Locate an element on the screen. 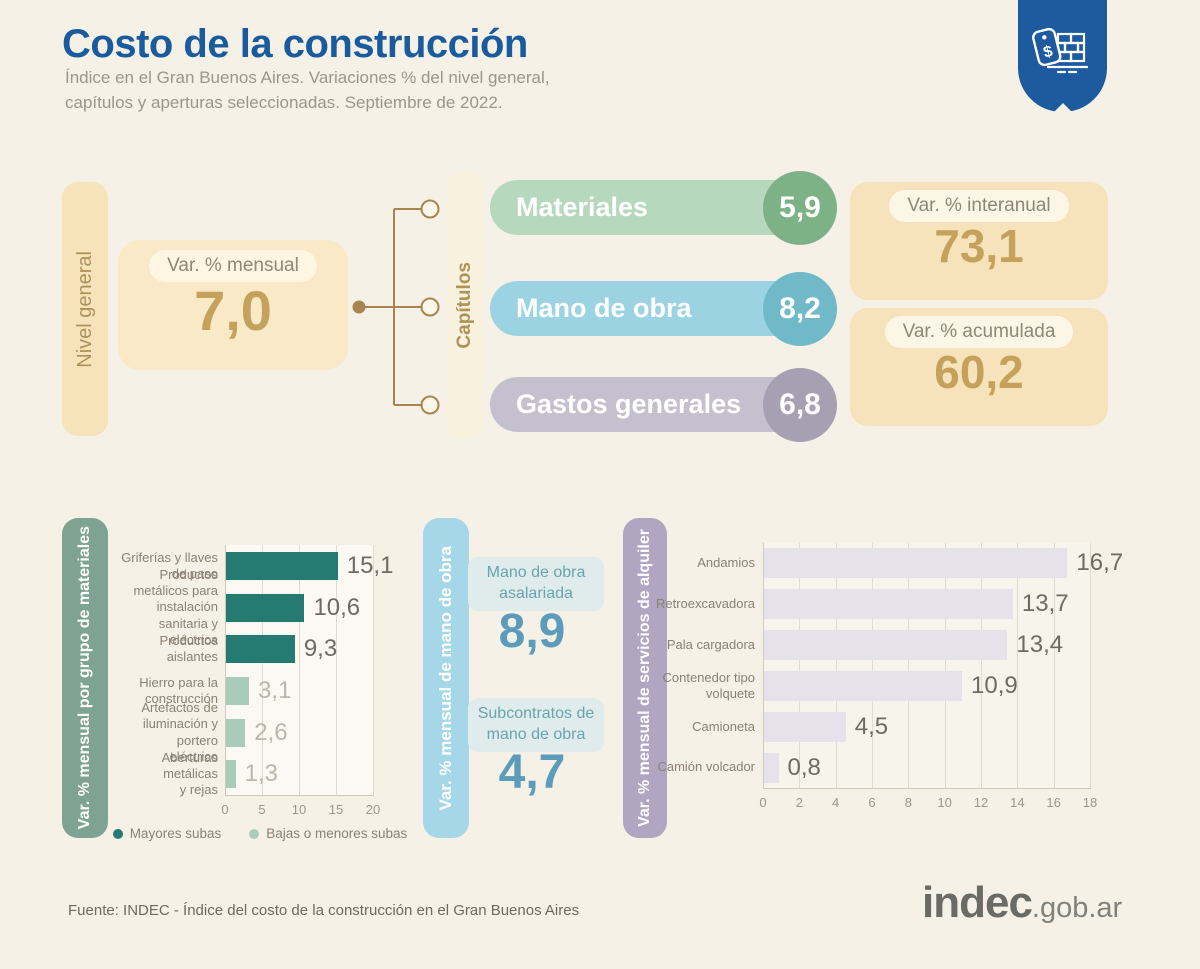  labor-sidebar: Var. % mensual de mano de obra is located at coordinates (446, 678).